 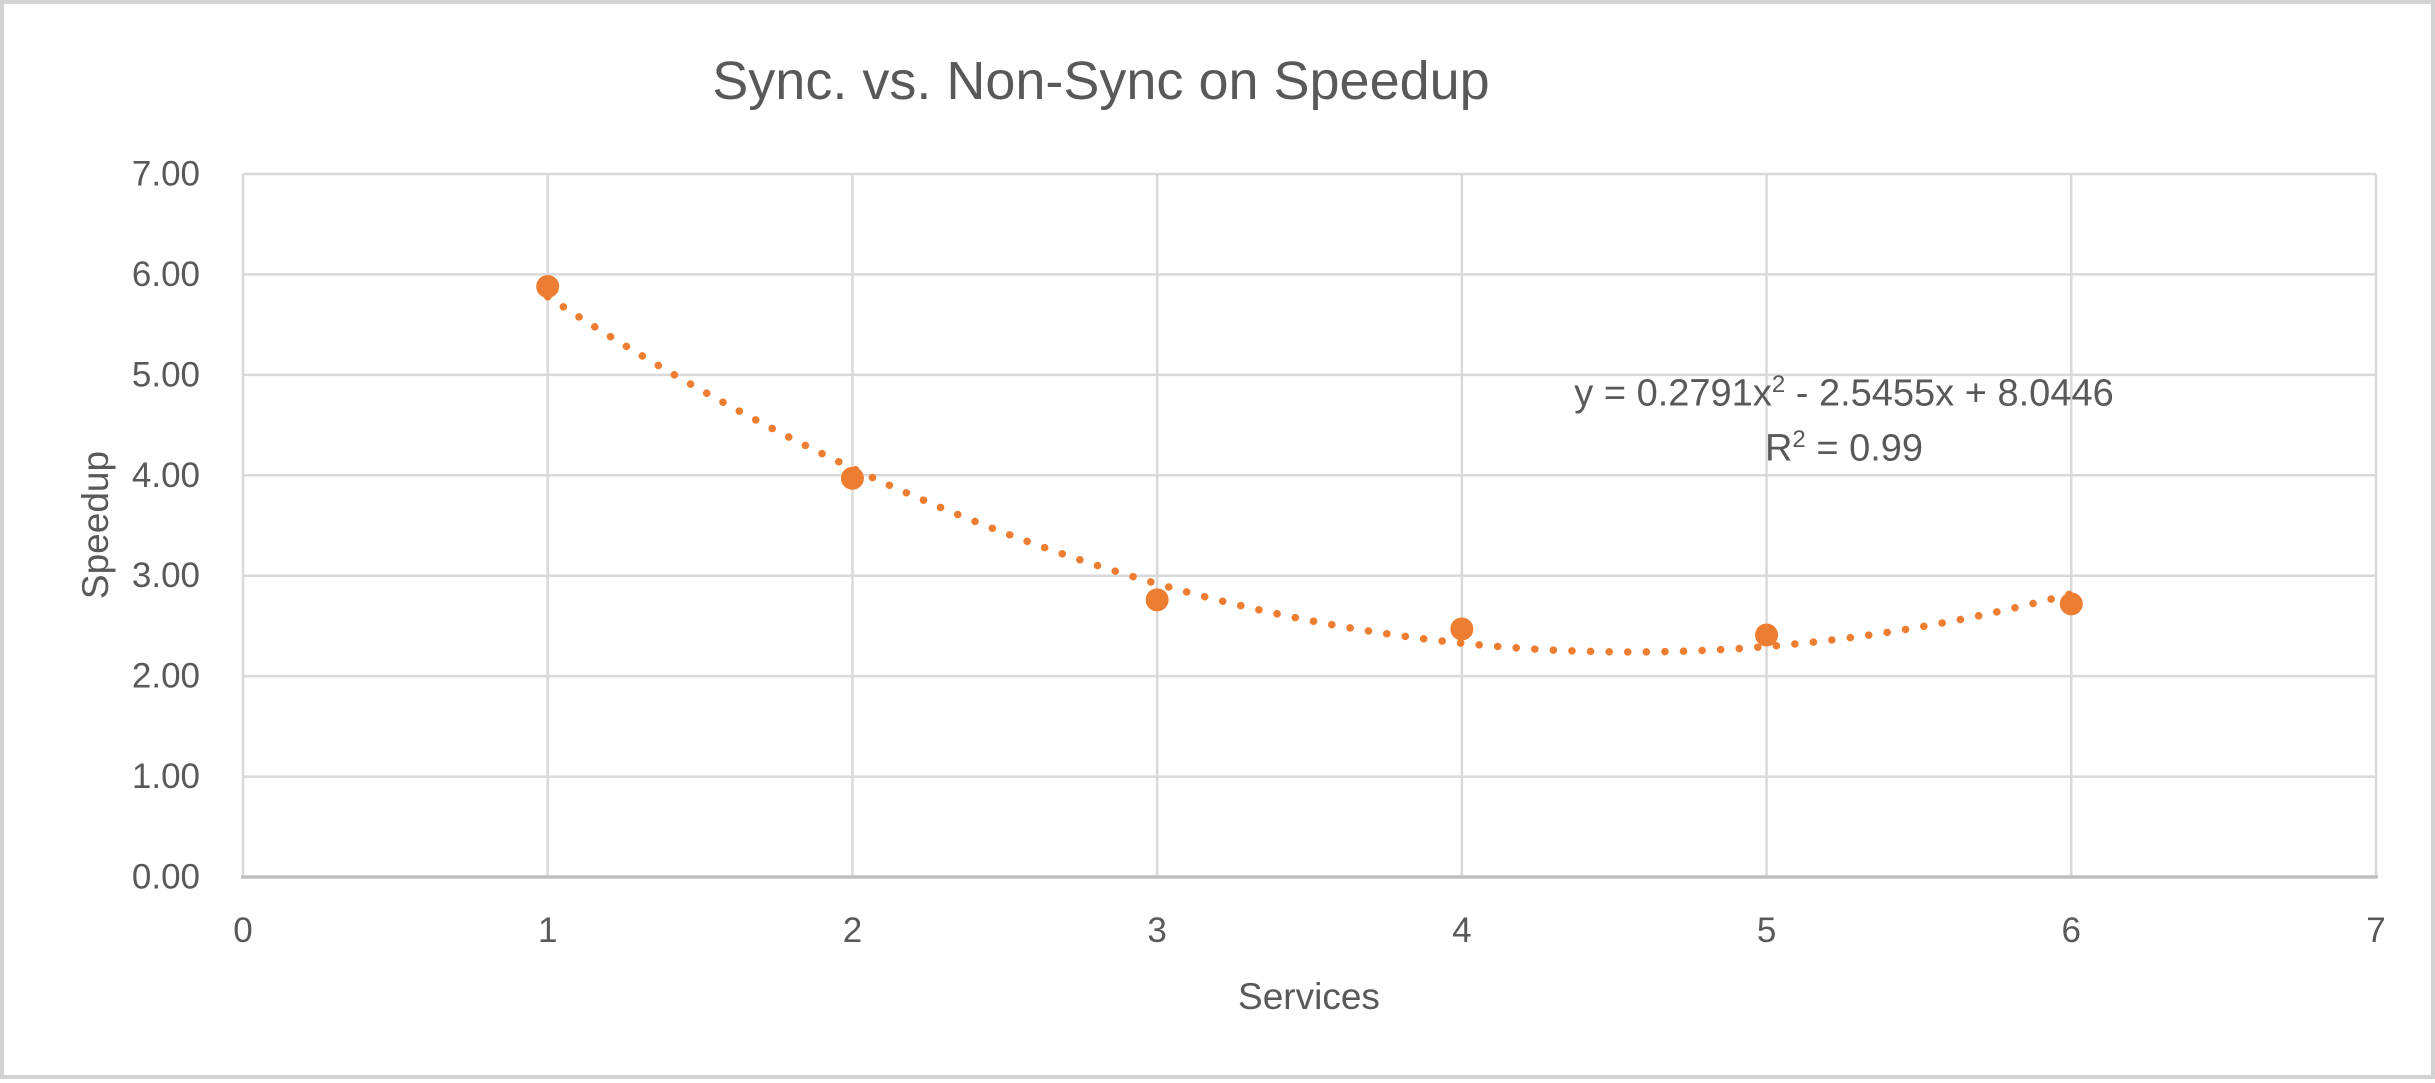 I want to click on x-tick-label: 5, so click(x=1766, y=930).